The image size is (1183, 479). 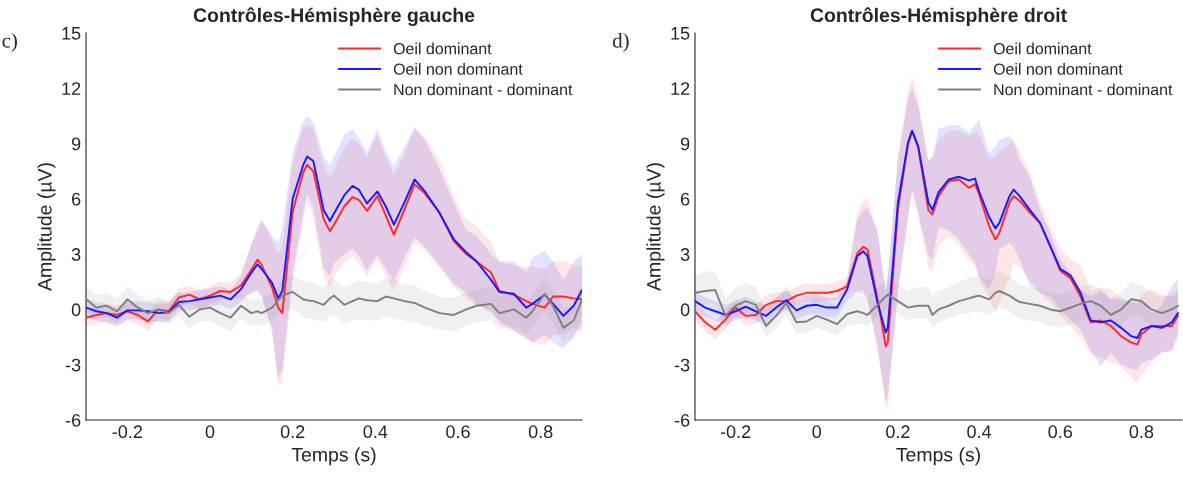 I want to click on chart-title: Contrôles-Hémisphère droit, so click(x=938, y=16).